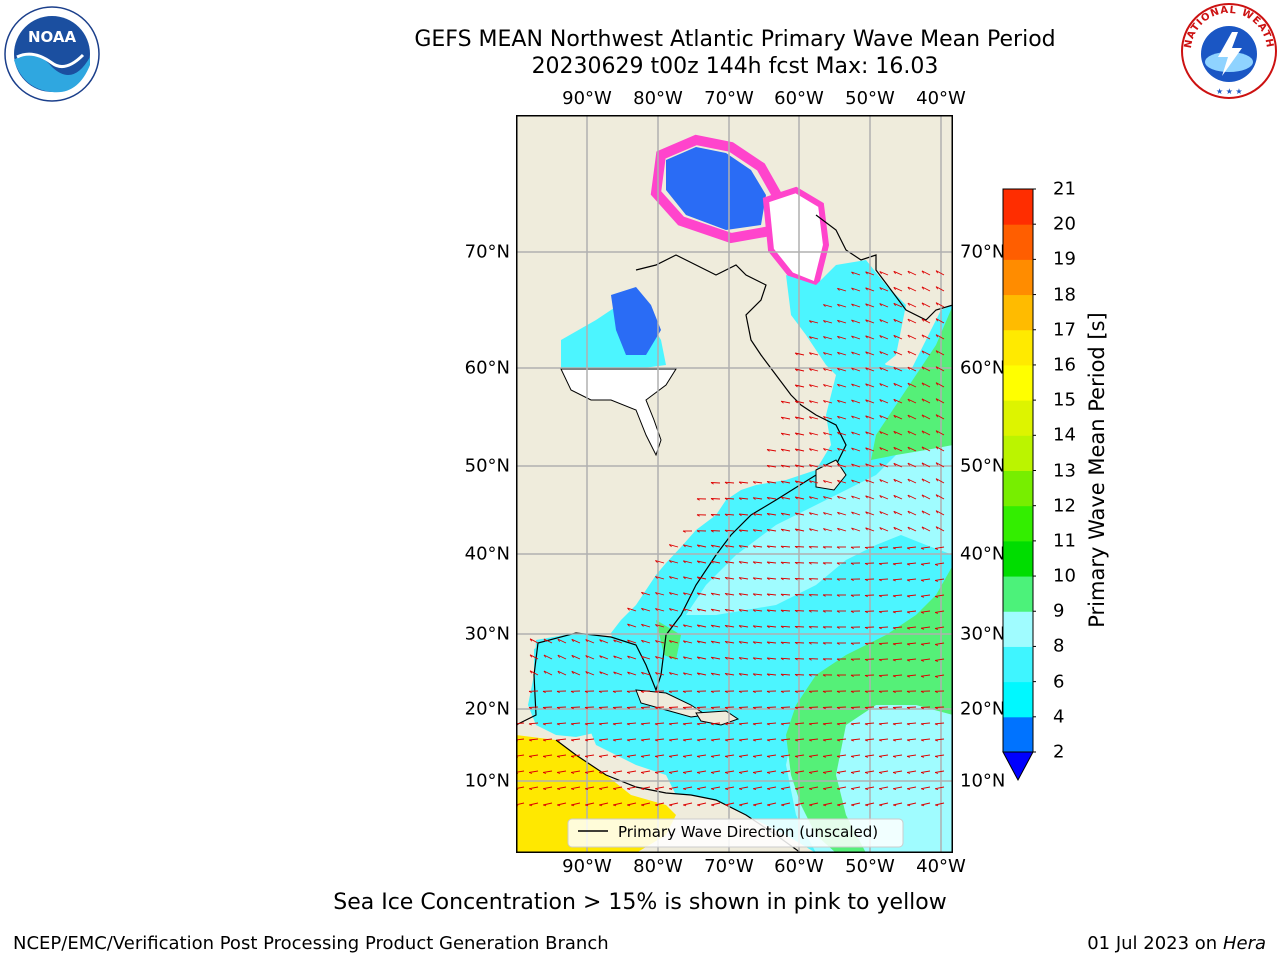 Image resolution: width=1280 pixels, height=960 pixels. I want to click on lat-label-right-70n: 70°N, so click(983, 252).